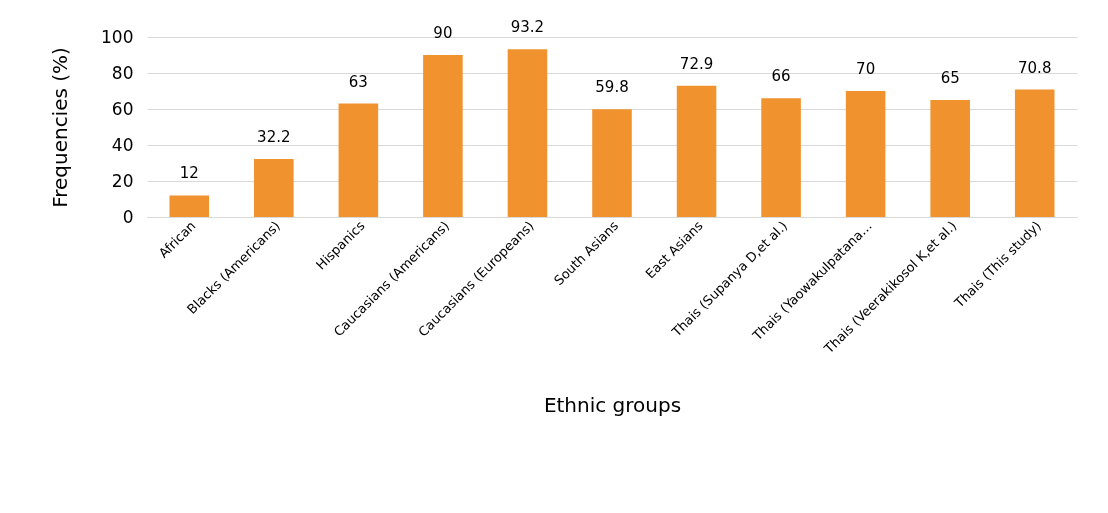 Image resolution: width=1108 pixels, height=513 pixels. Describe the element at coordinates (866, 69) in the screenshot. I see `data-label: 70` at that location.